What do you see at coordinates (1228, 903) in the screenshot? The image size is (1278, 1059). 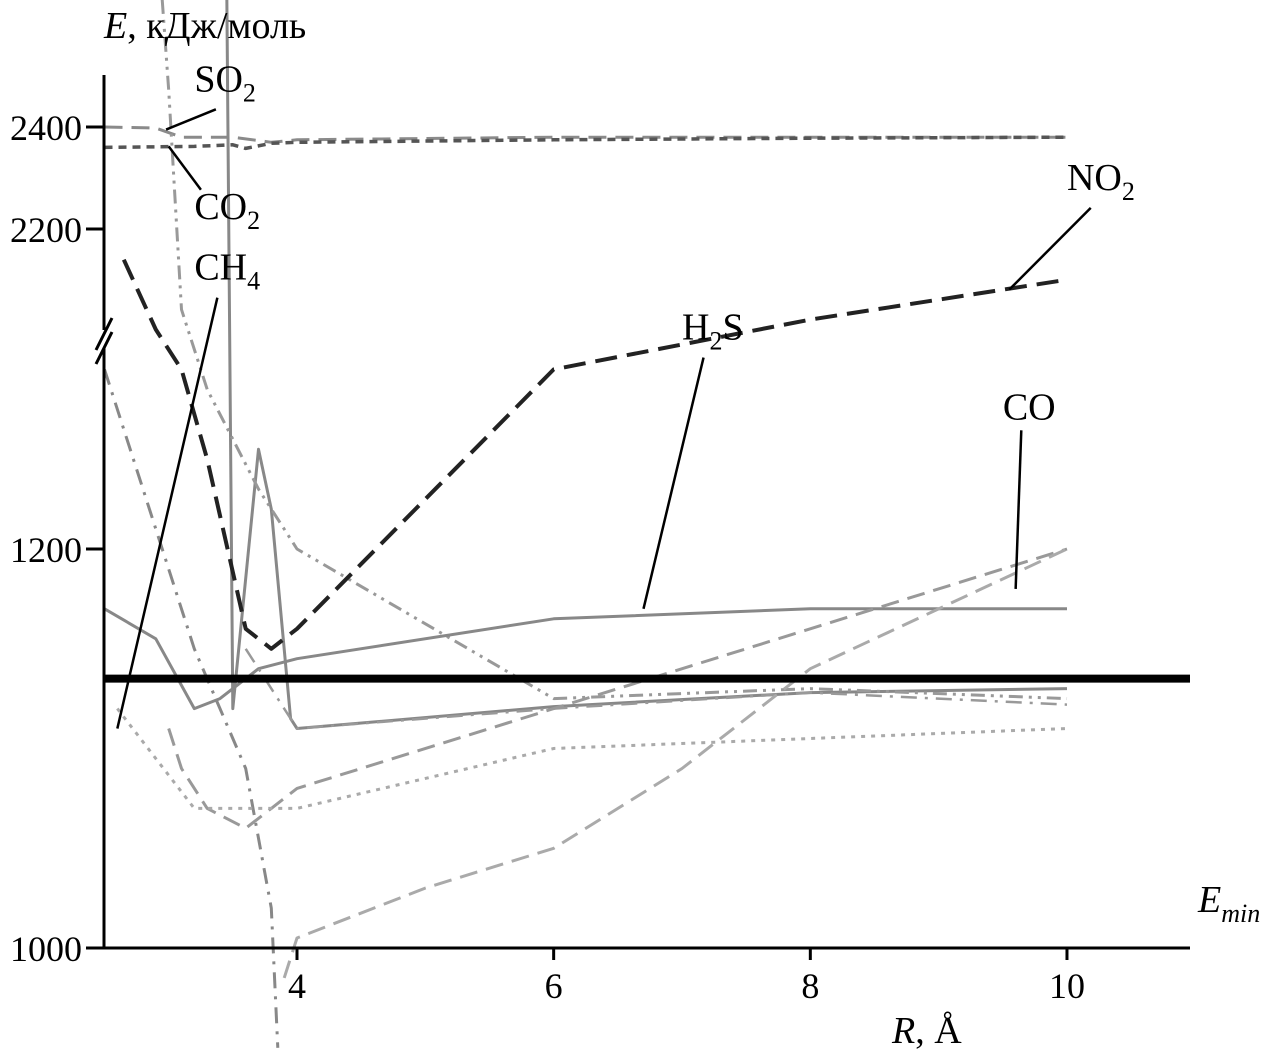 I see `emin-label: Emin` at bounding box center [1228, 903].